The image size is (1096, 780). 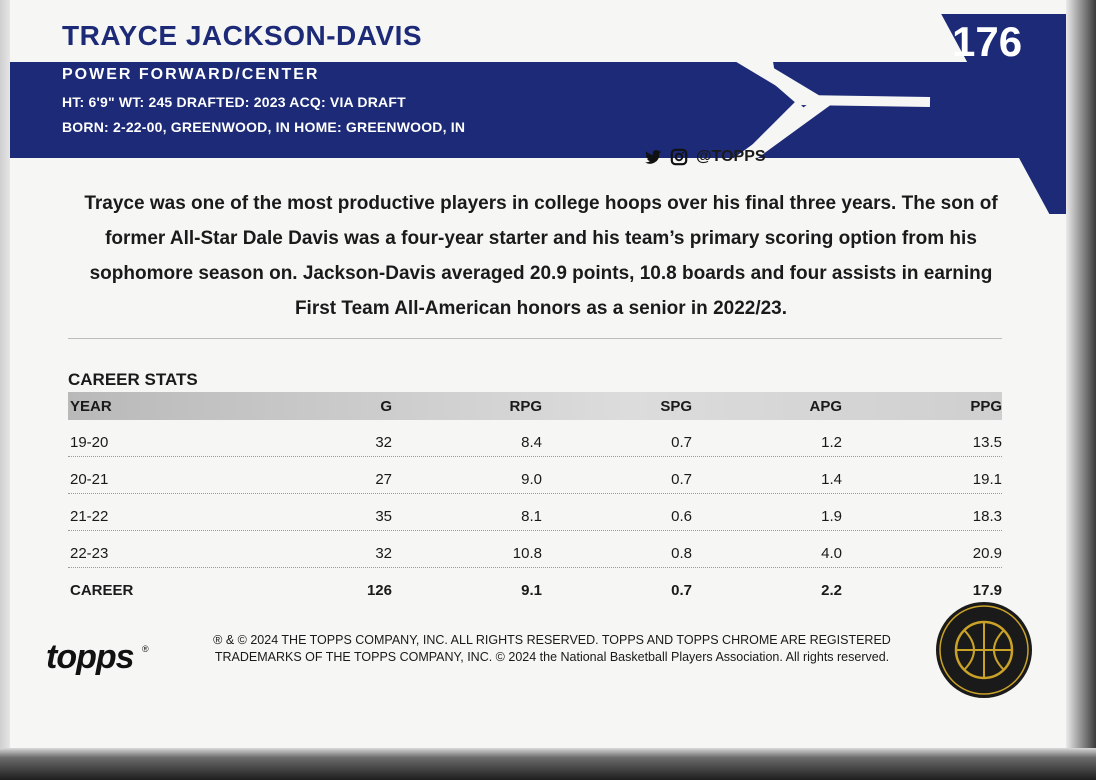 I want to click on cell-g: 126, so click(x=379, y=590).